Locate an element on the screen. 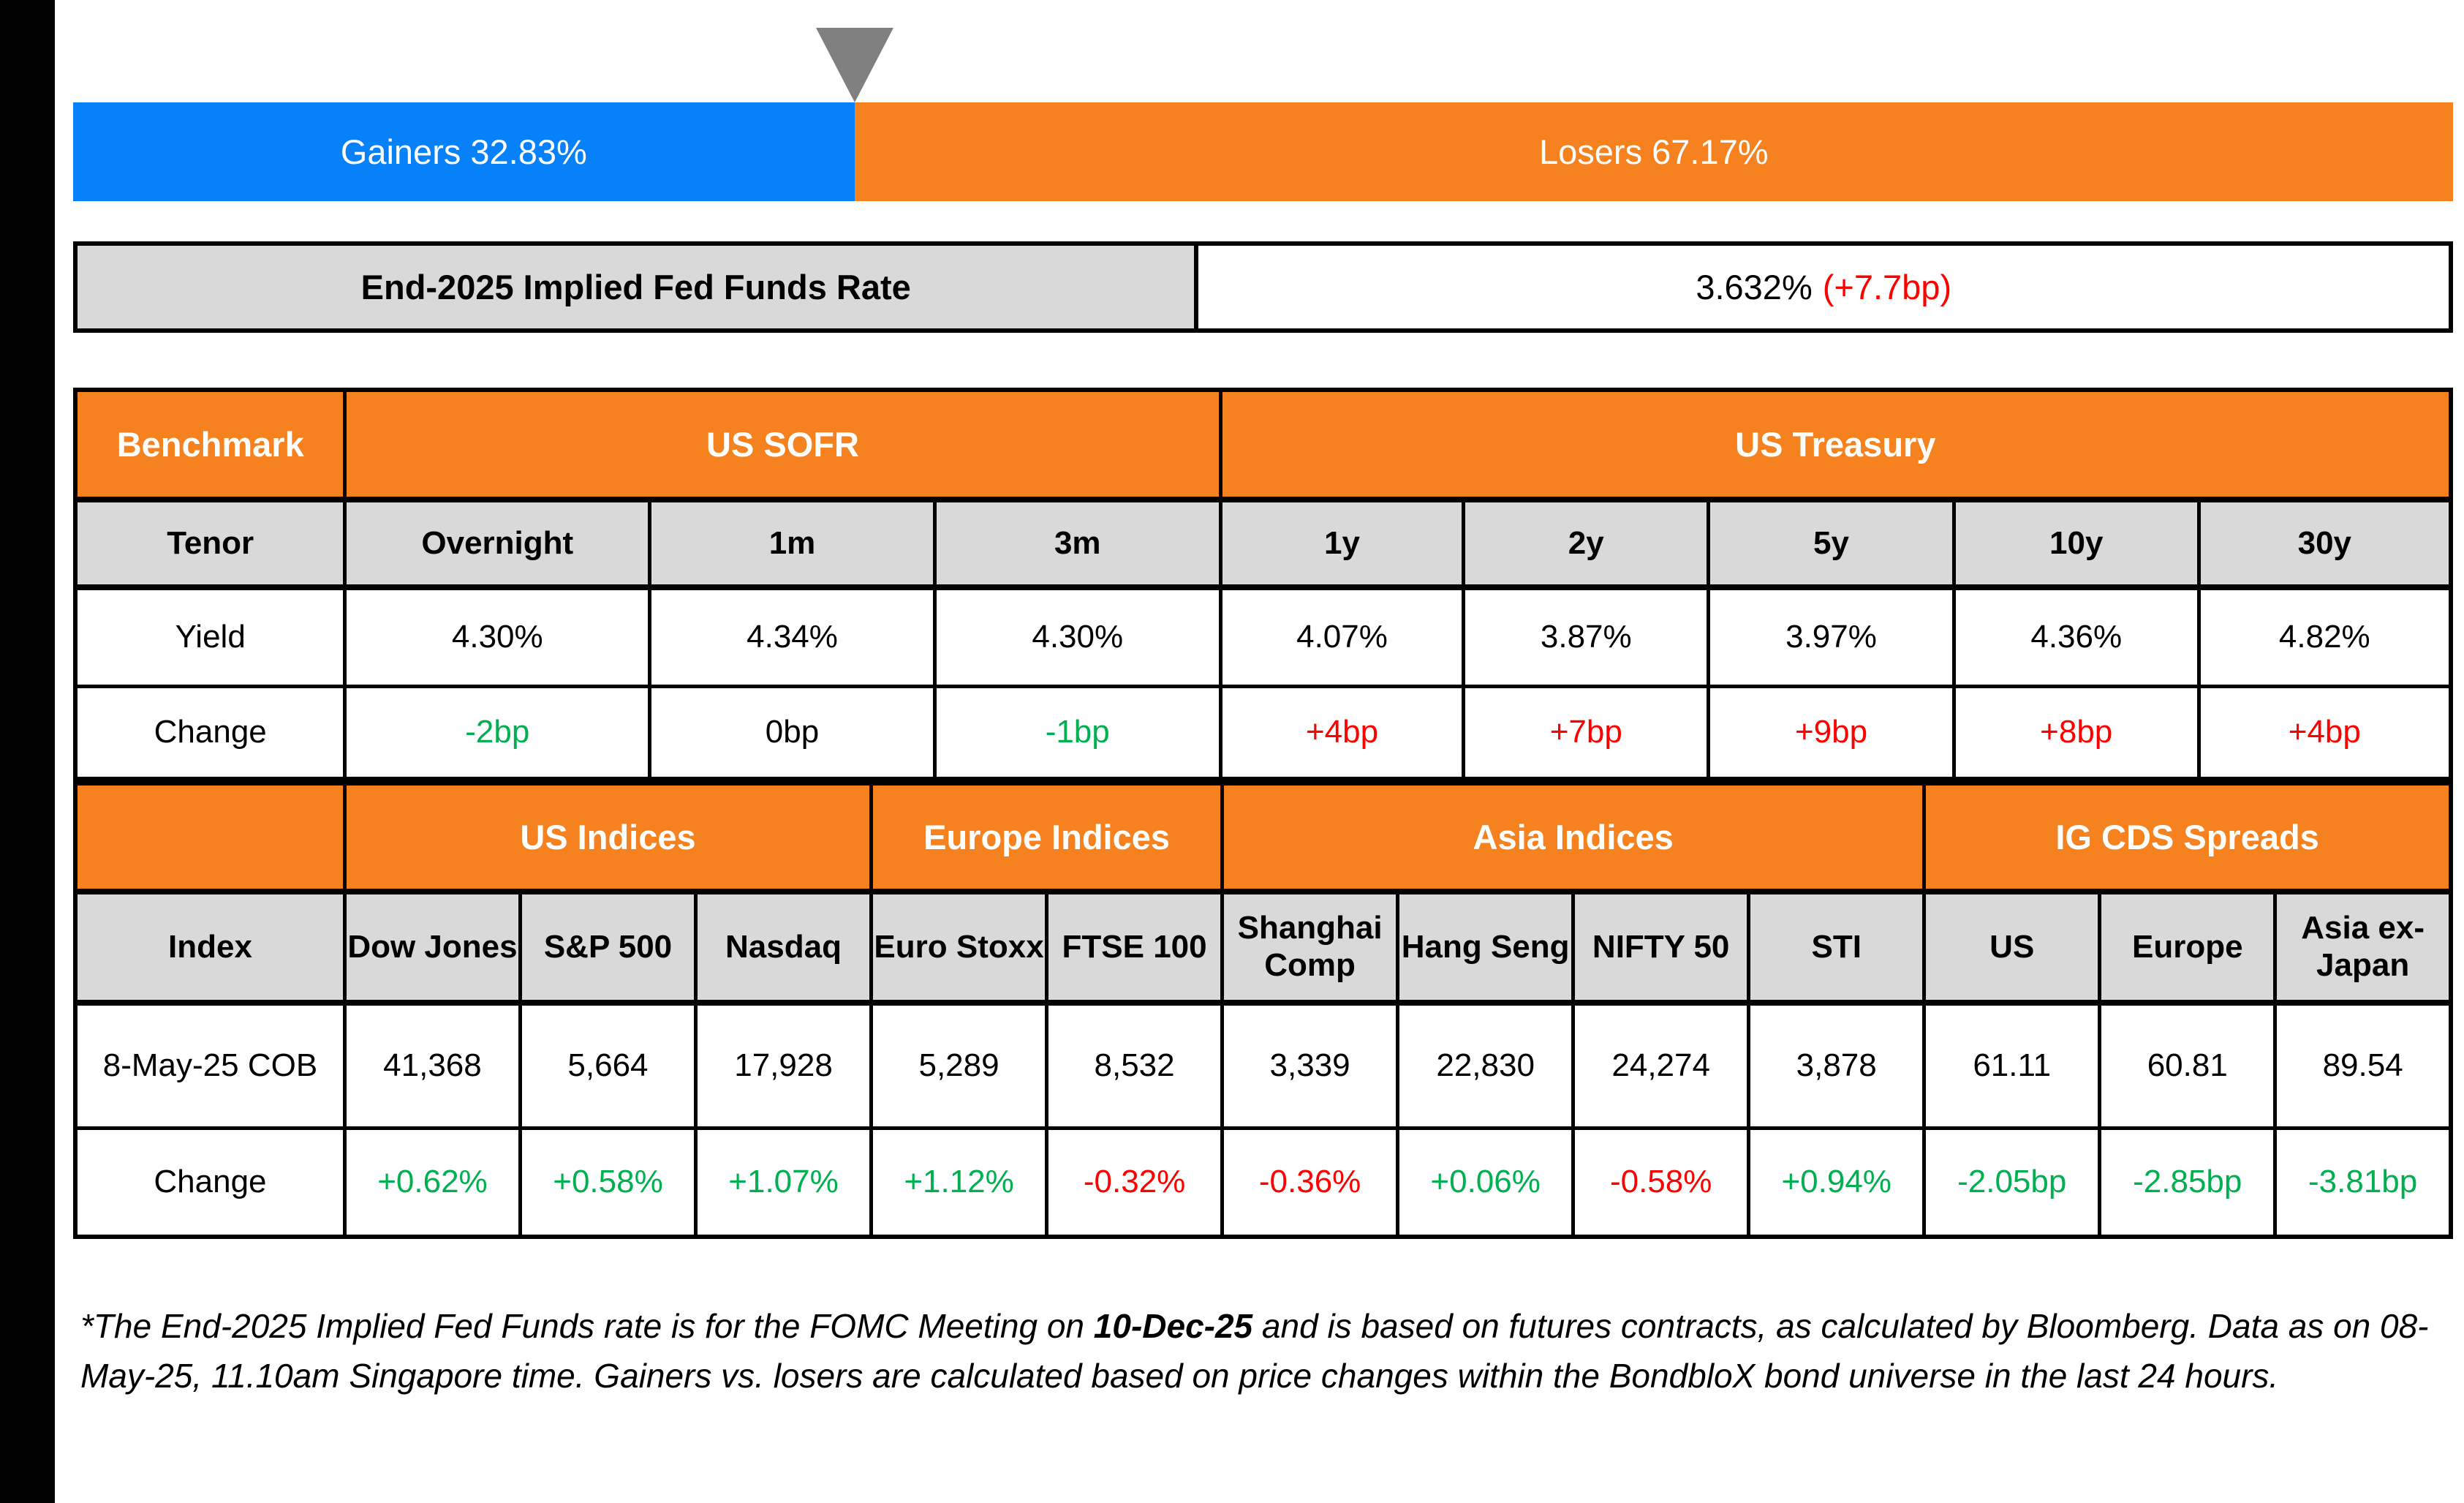 This screenshot has height=1503, width=2464. index-column-header: NIFTY 50 is located at coordinates (1661, 947).